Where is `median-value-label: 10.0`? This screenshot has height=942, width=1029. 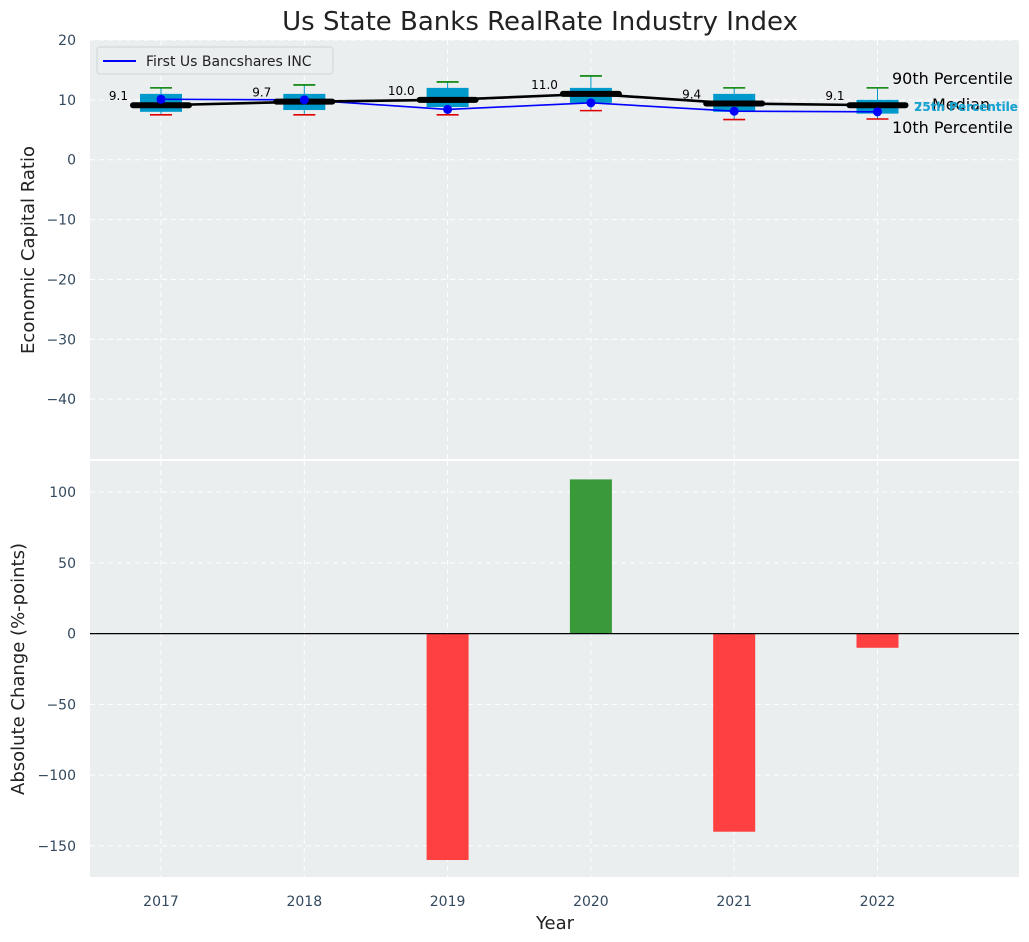 median-value-label: 10.0 is located at coordinates (401, 91).